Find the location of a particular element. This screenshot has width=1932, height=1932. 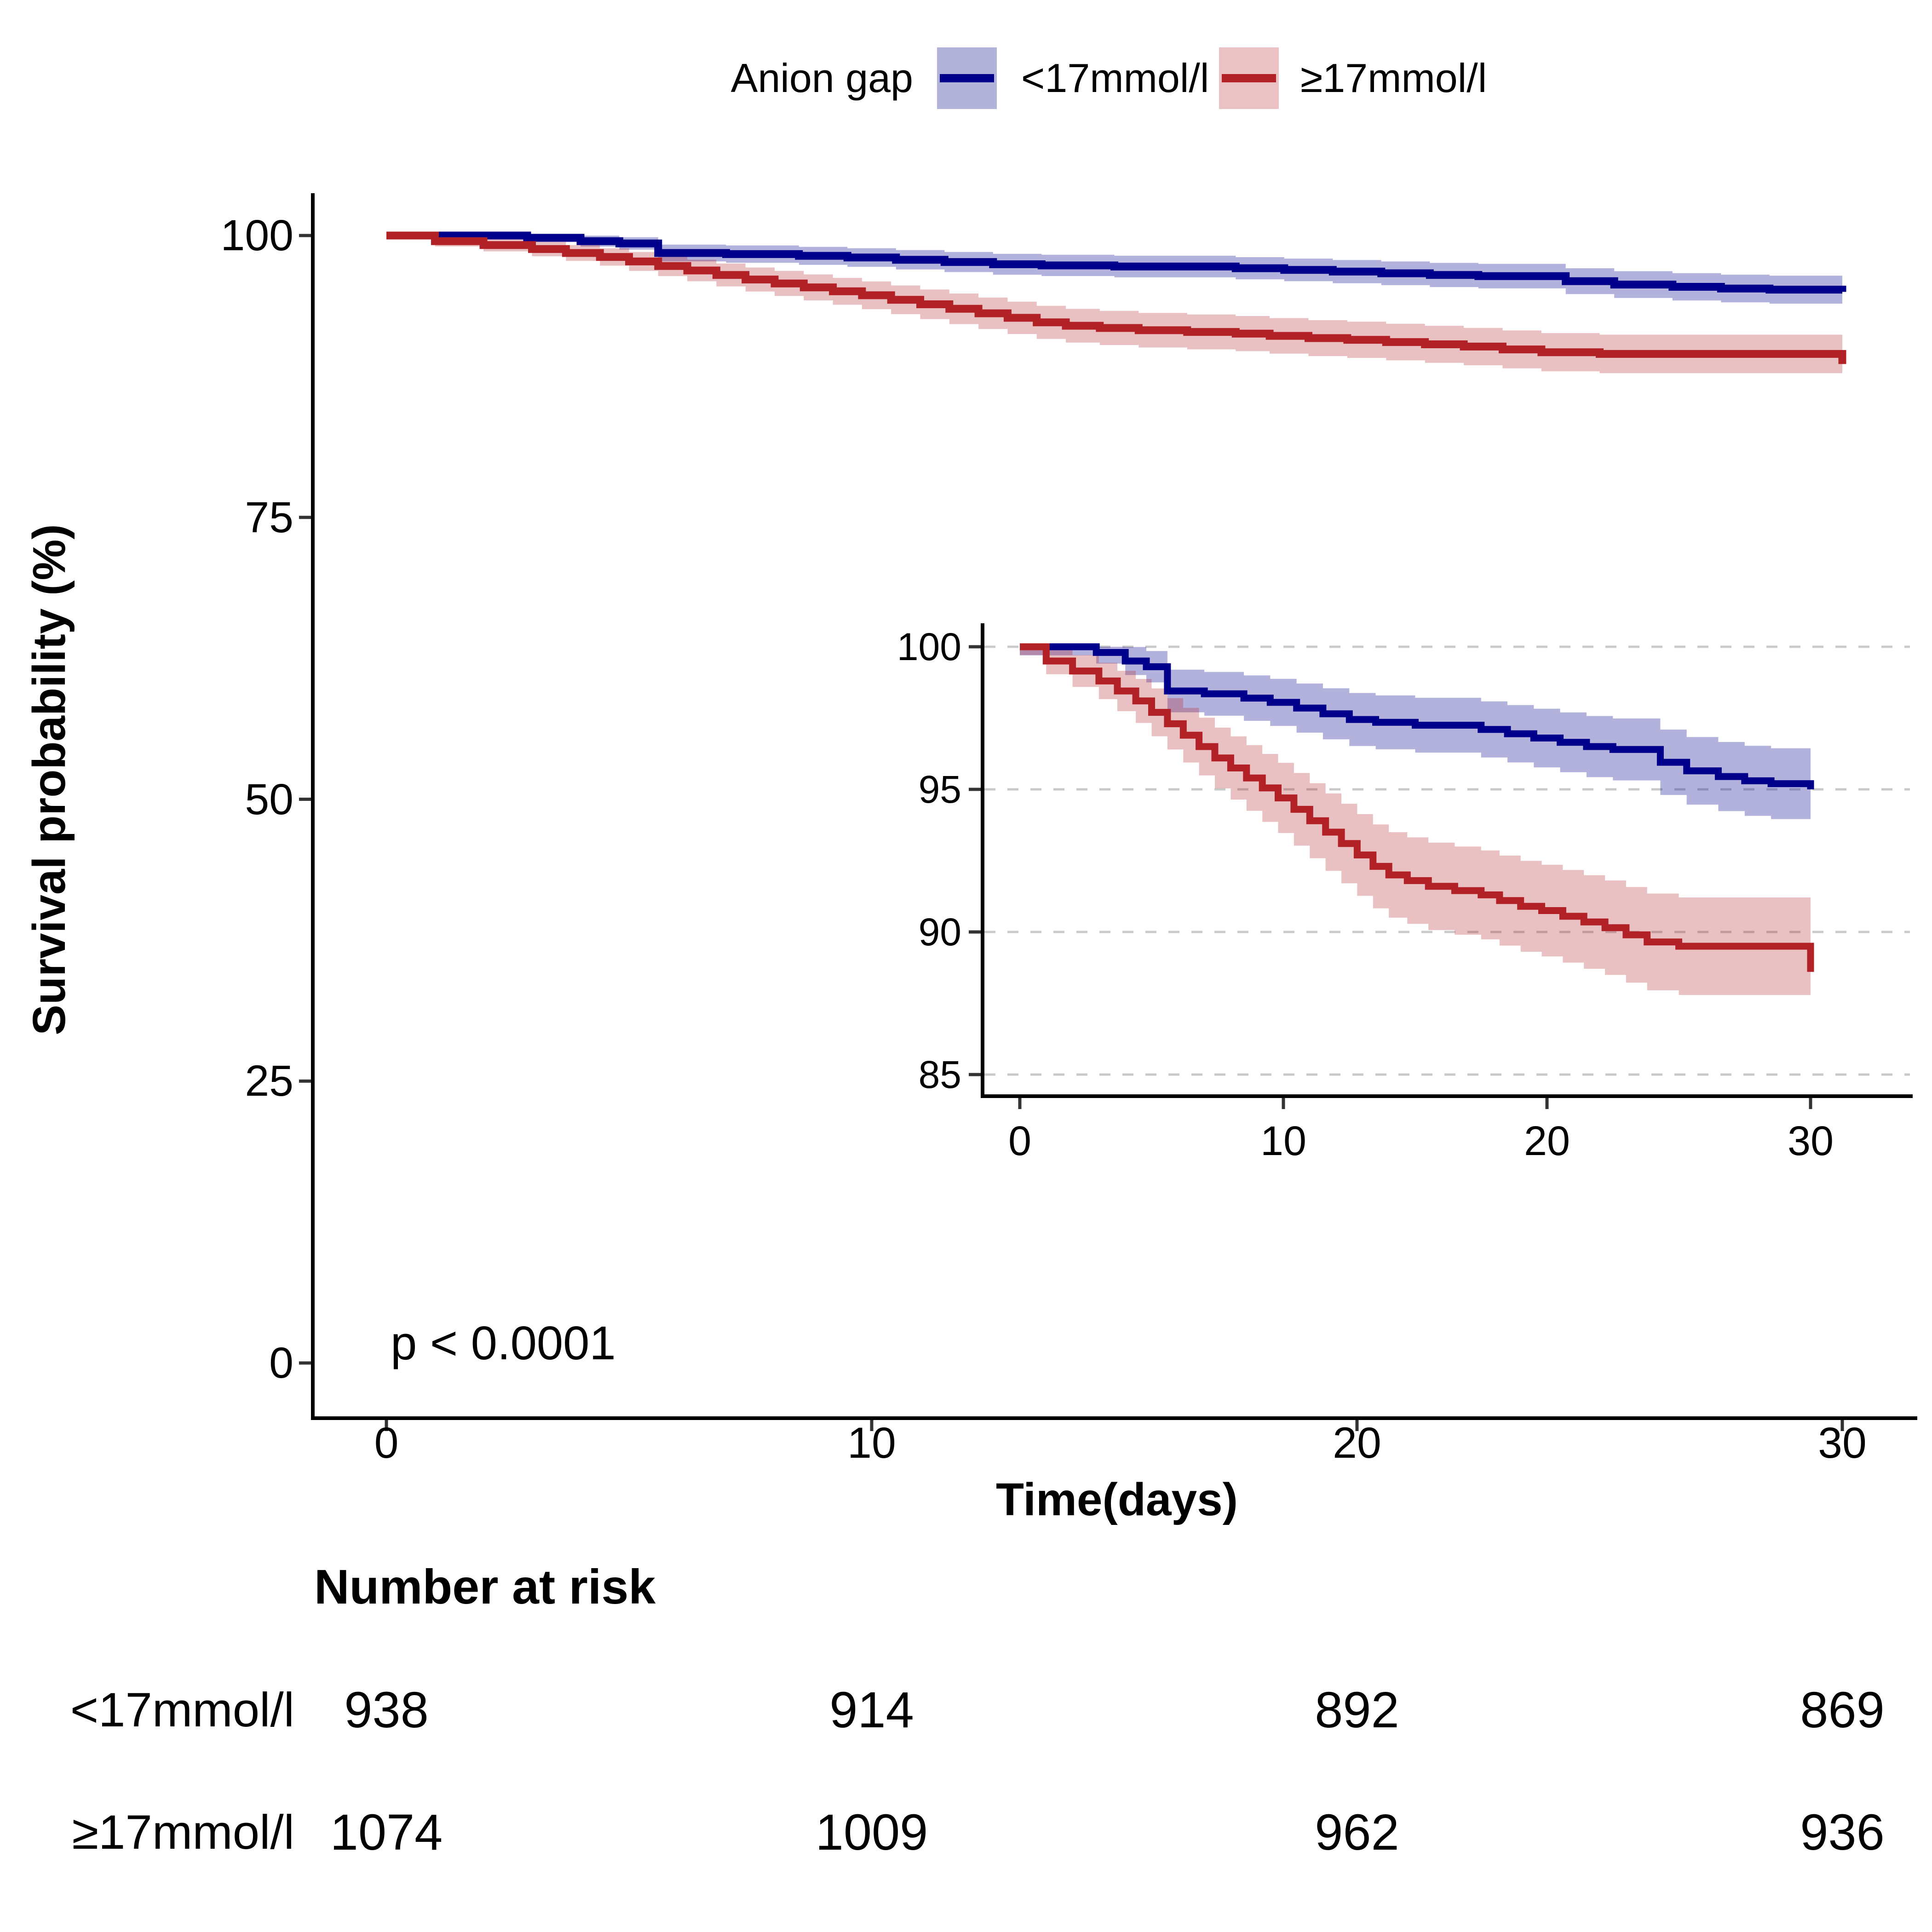

risk-row-label: <17mmol/l is located at coordinates (182, 1710).